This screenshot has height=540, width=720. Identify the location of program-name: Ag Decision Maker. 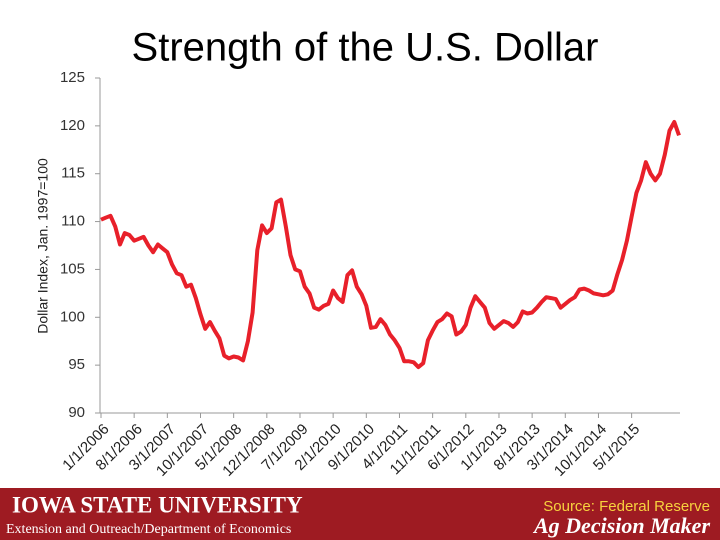
(621, 525).